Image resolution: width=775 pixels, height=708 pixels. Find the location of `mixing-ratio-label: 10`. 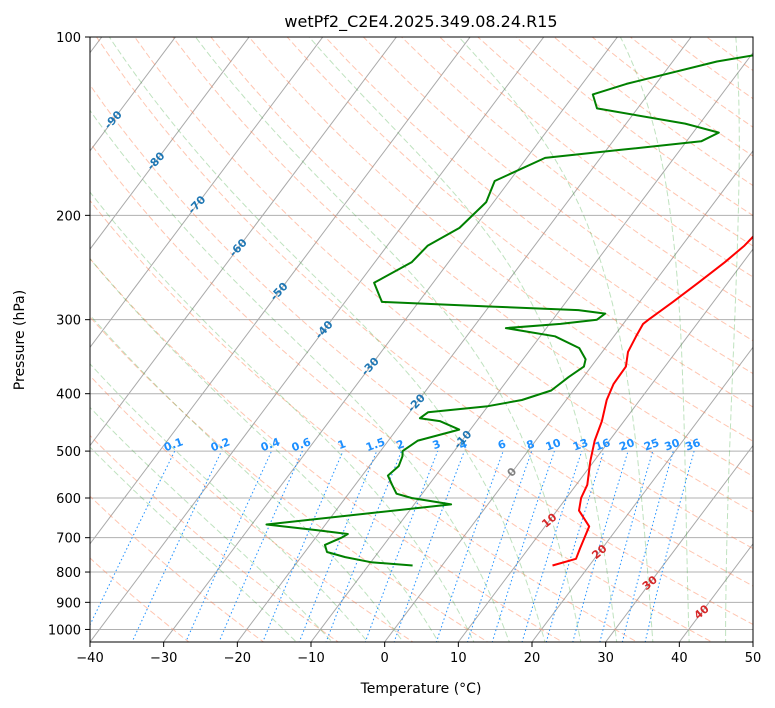

mixing-ratio-label: 10 is located at coordinates (553, 445).